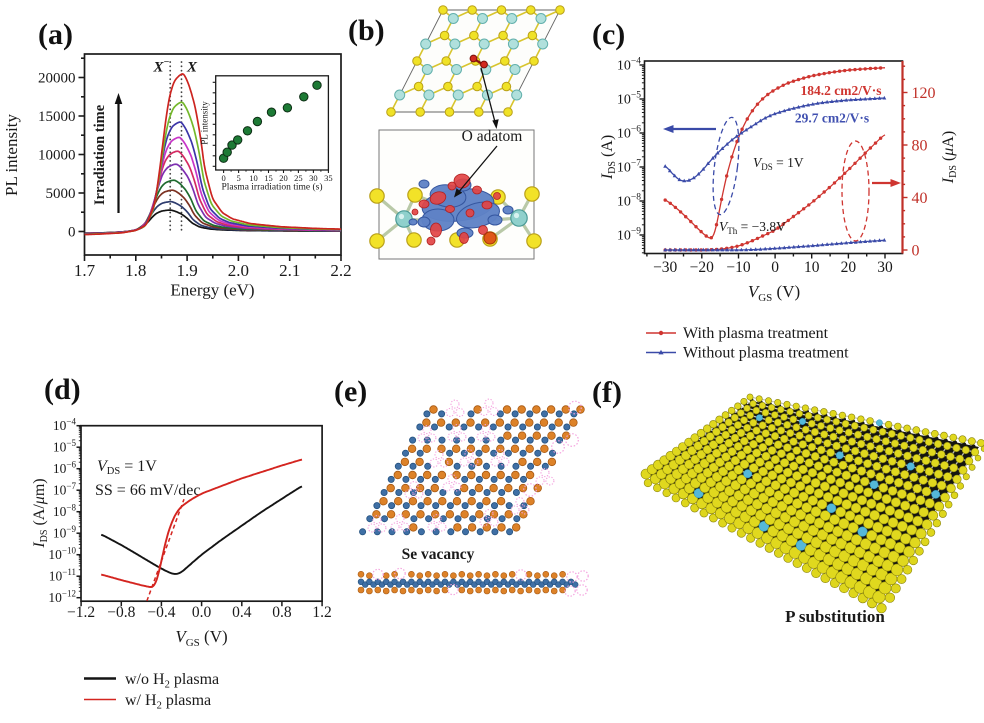 This screenshot has height=723, width=984. I want to click on svg-text: (b), so click(366, 30).